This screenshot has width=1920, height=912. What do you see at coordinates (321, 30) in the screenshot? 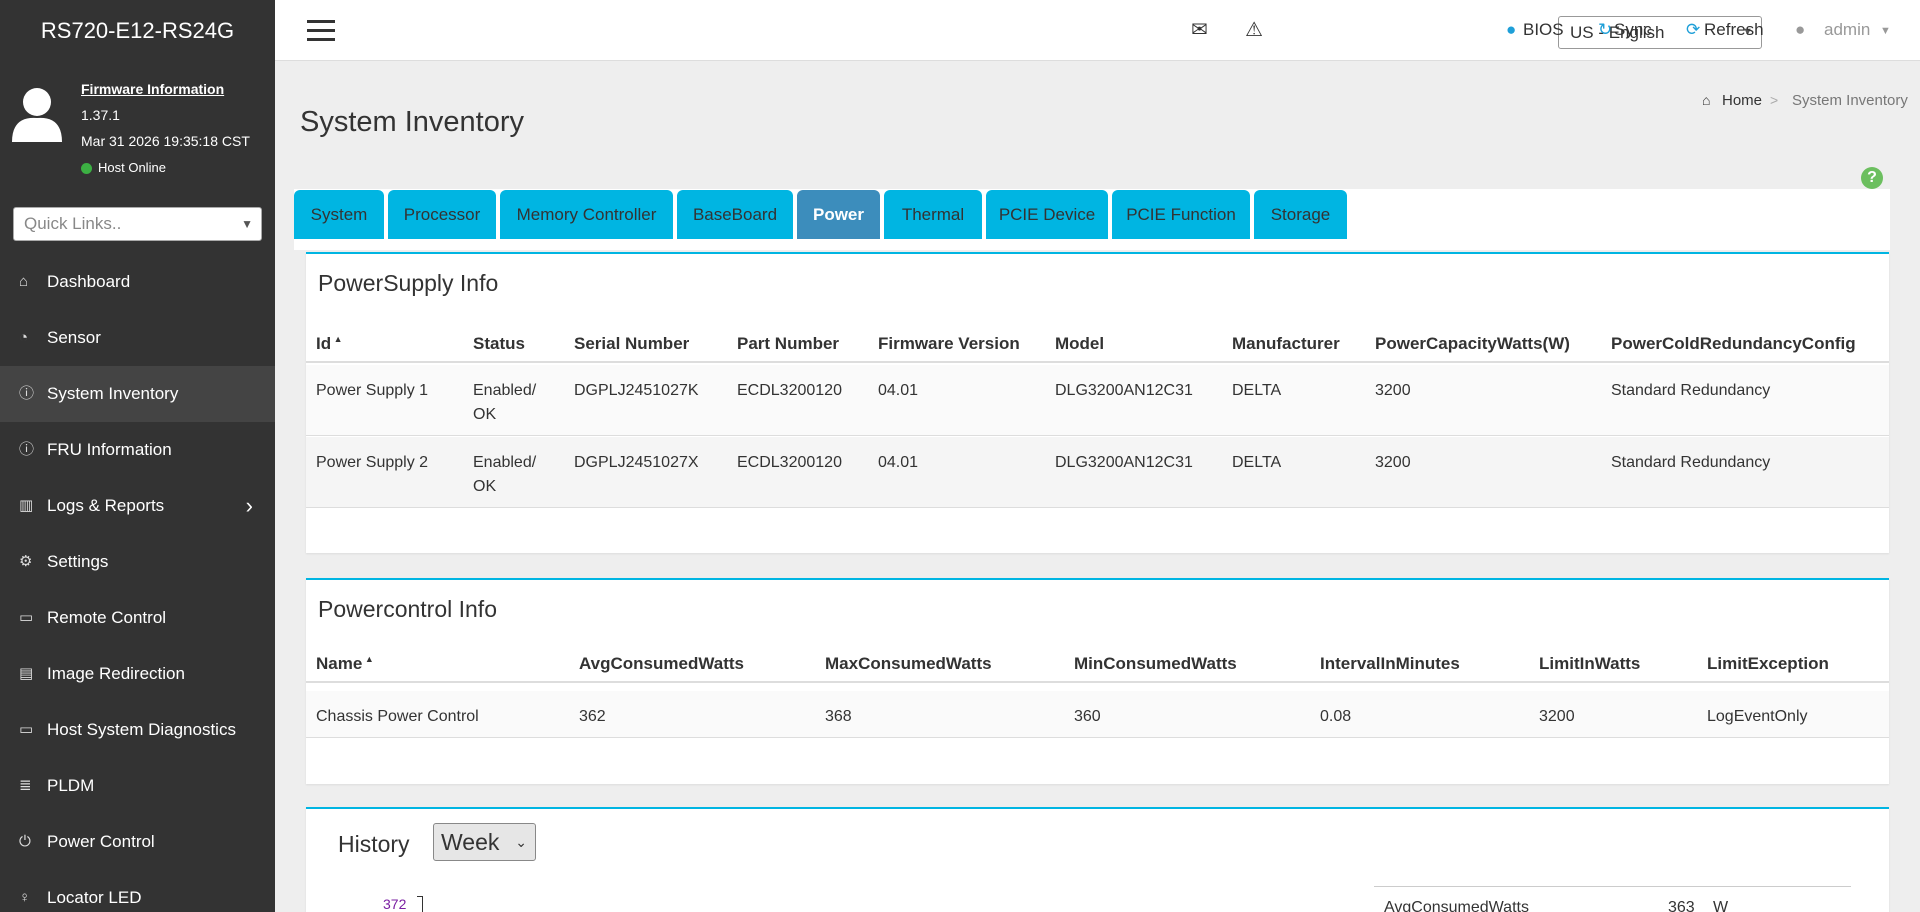
I see `hamburger` at bounding box center [321, 30].